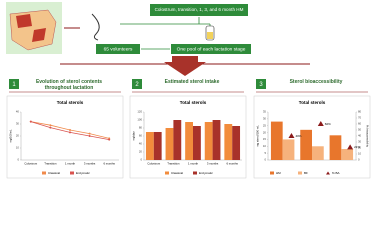  Describe the element at coordinates (265, 112) in the screenshot. I see `y-tick-label: 35` at that location.